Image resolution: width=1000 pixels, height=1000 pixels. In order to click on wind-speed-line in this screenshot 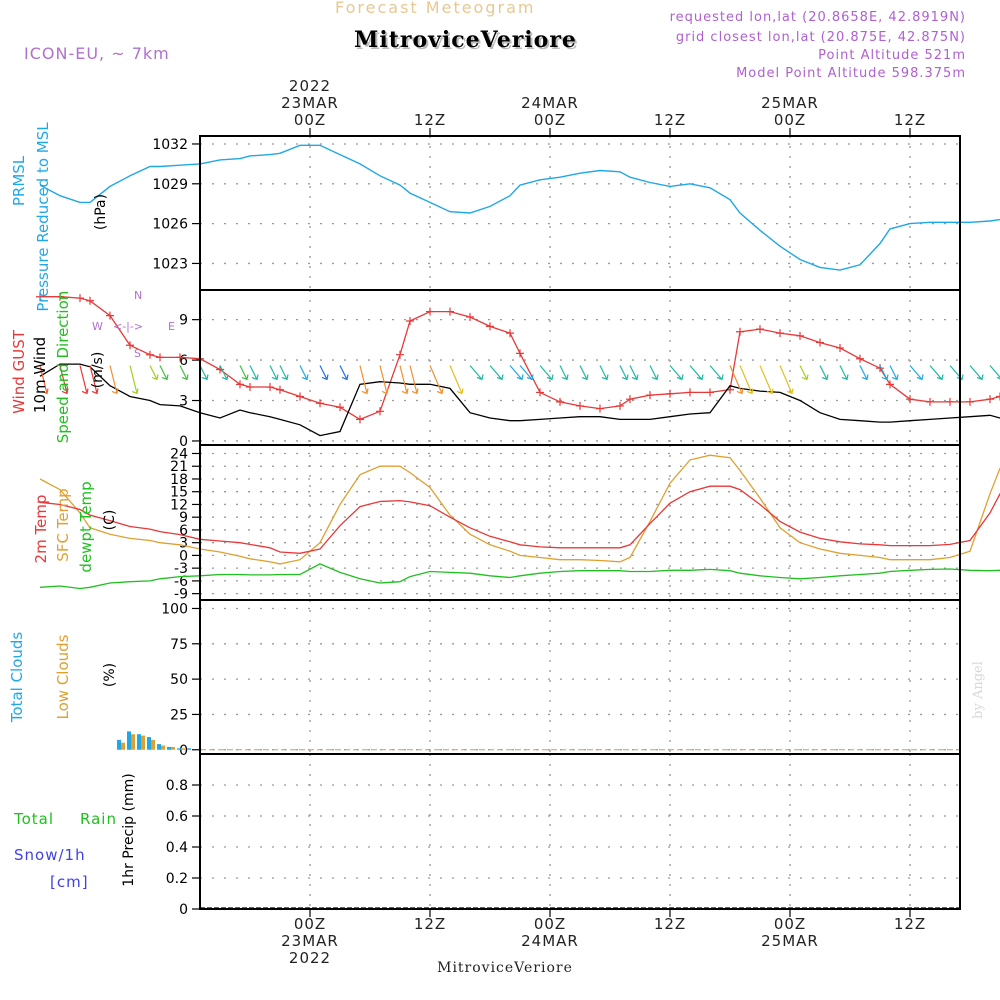, I will do `click(519, 400)`.